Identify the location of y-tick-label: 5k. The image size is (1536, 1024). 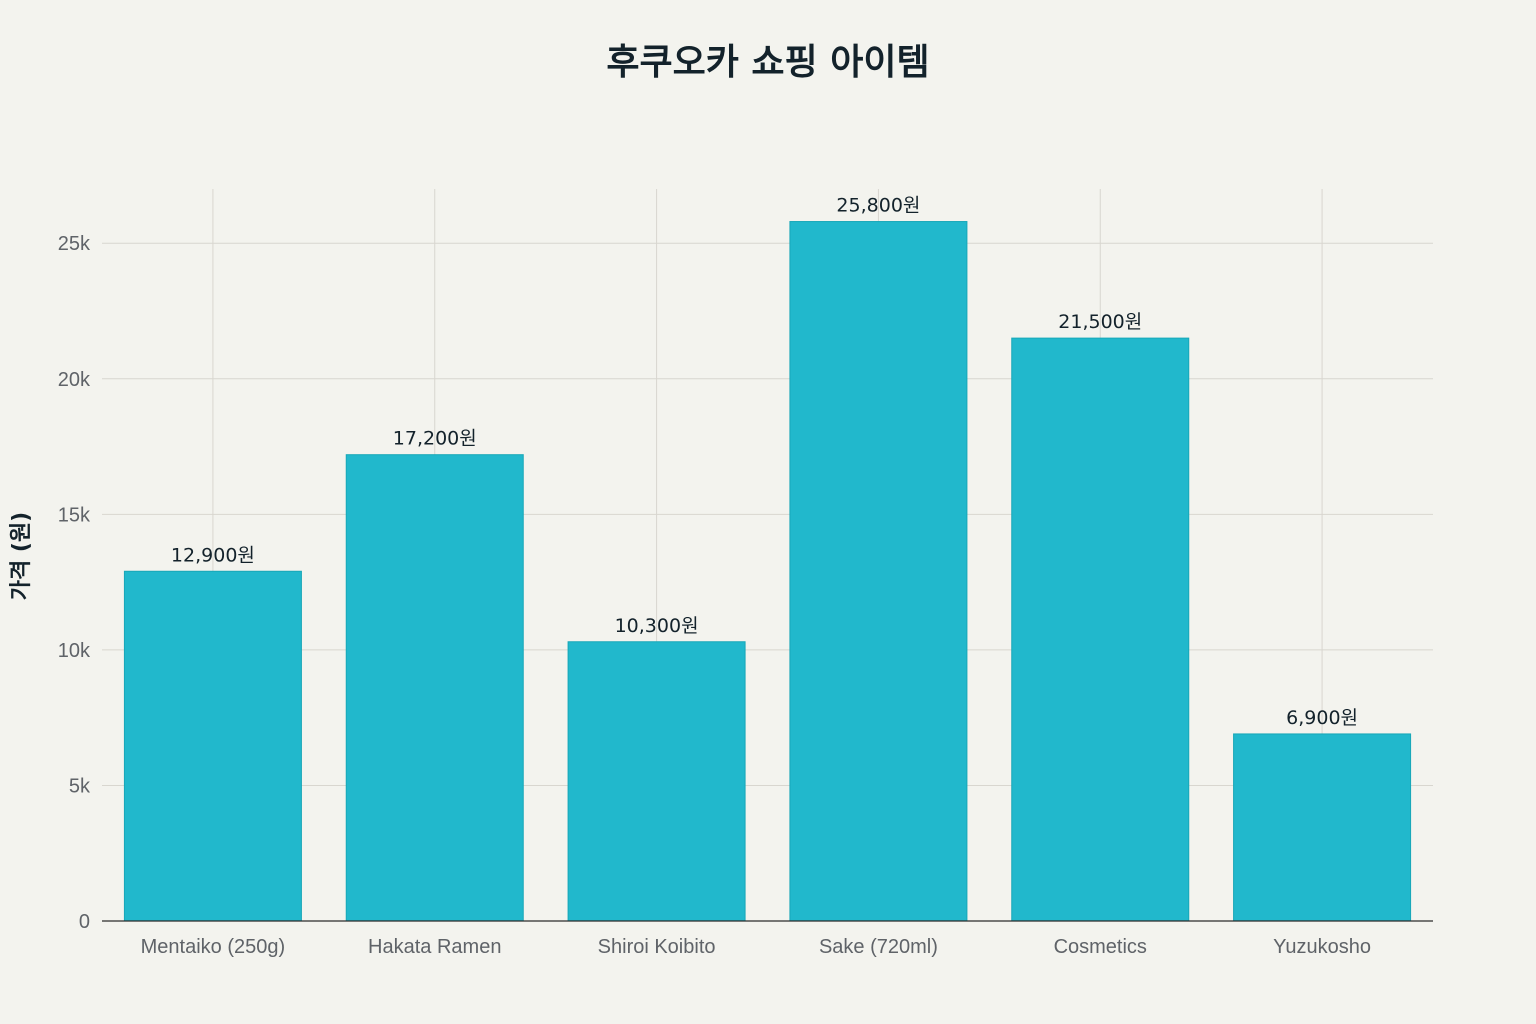
(80, 786).